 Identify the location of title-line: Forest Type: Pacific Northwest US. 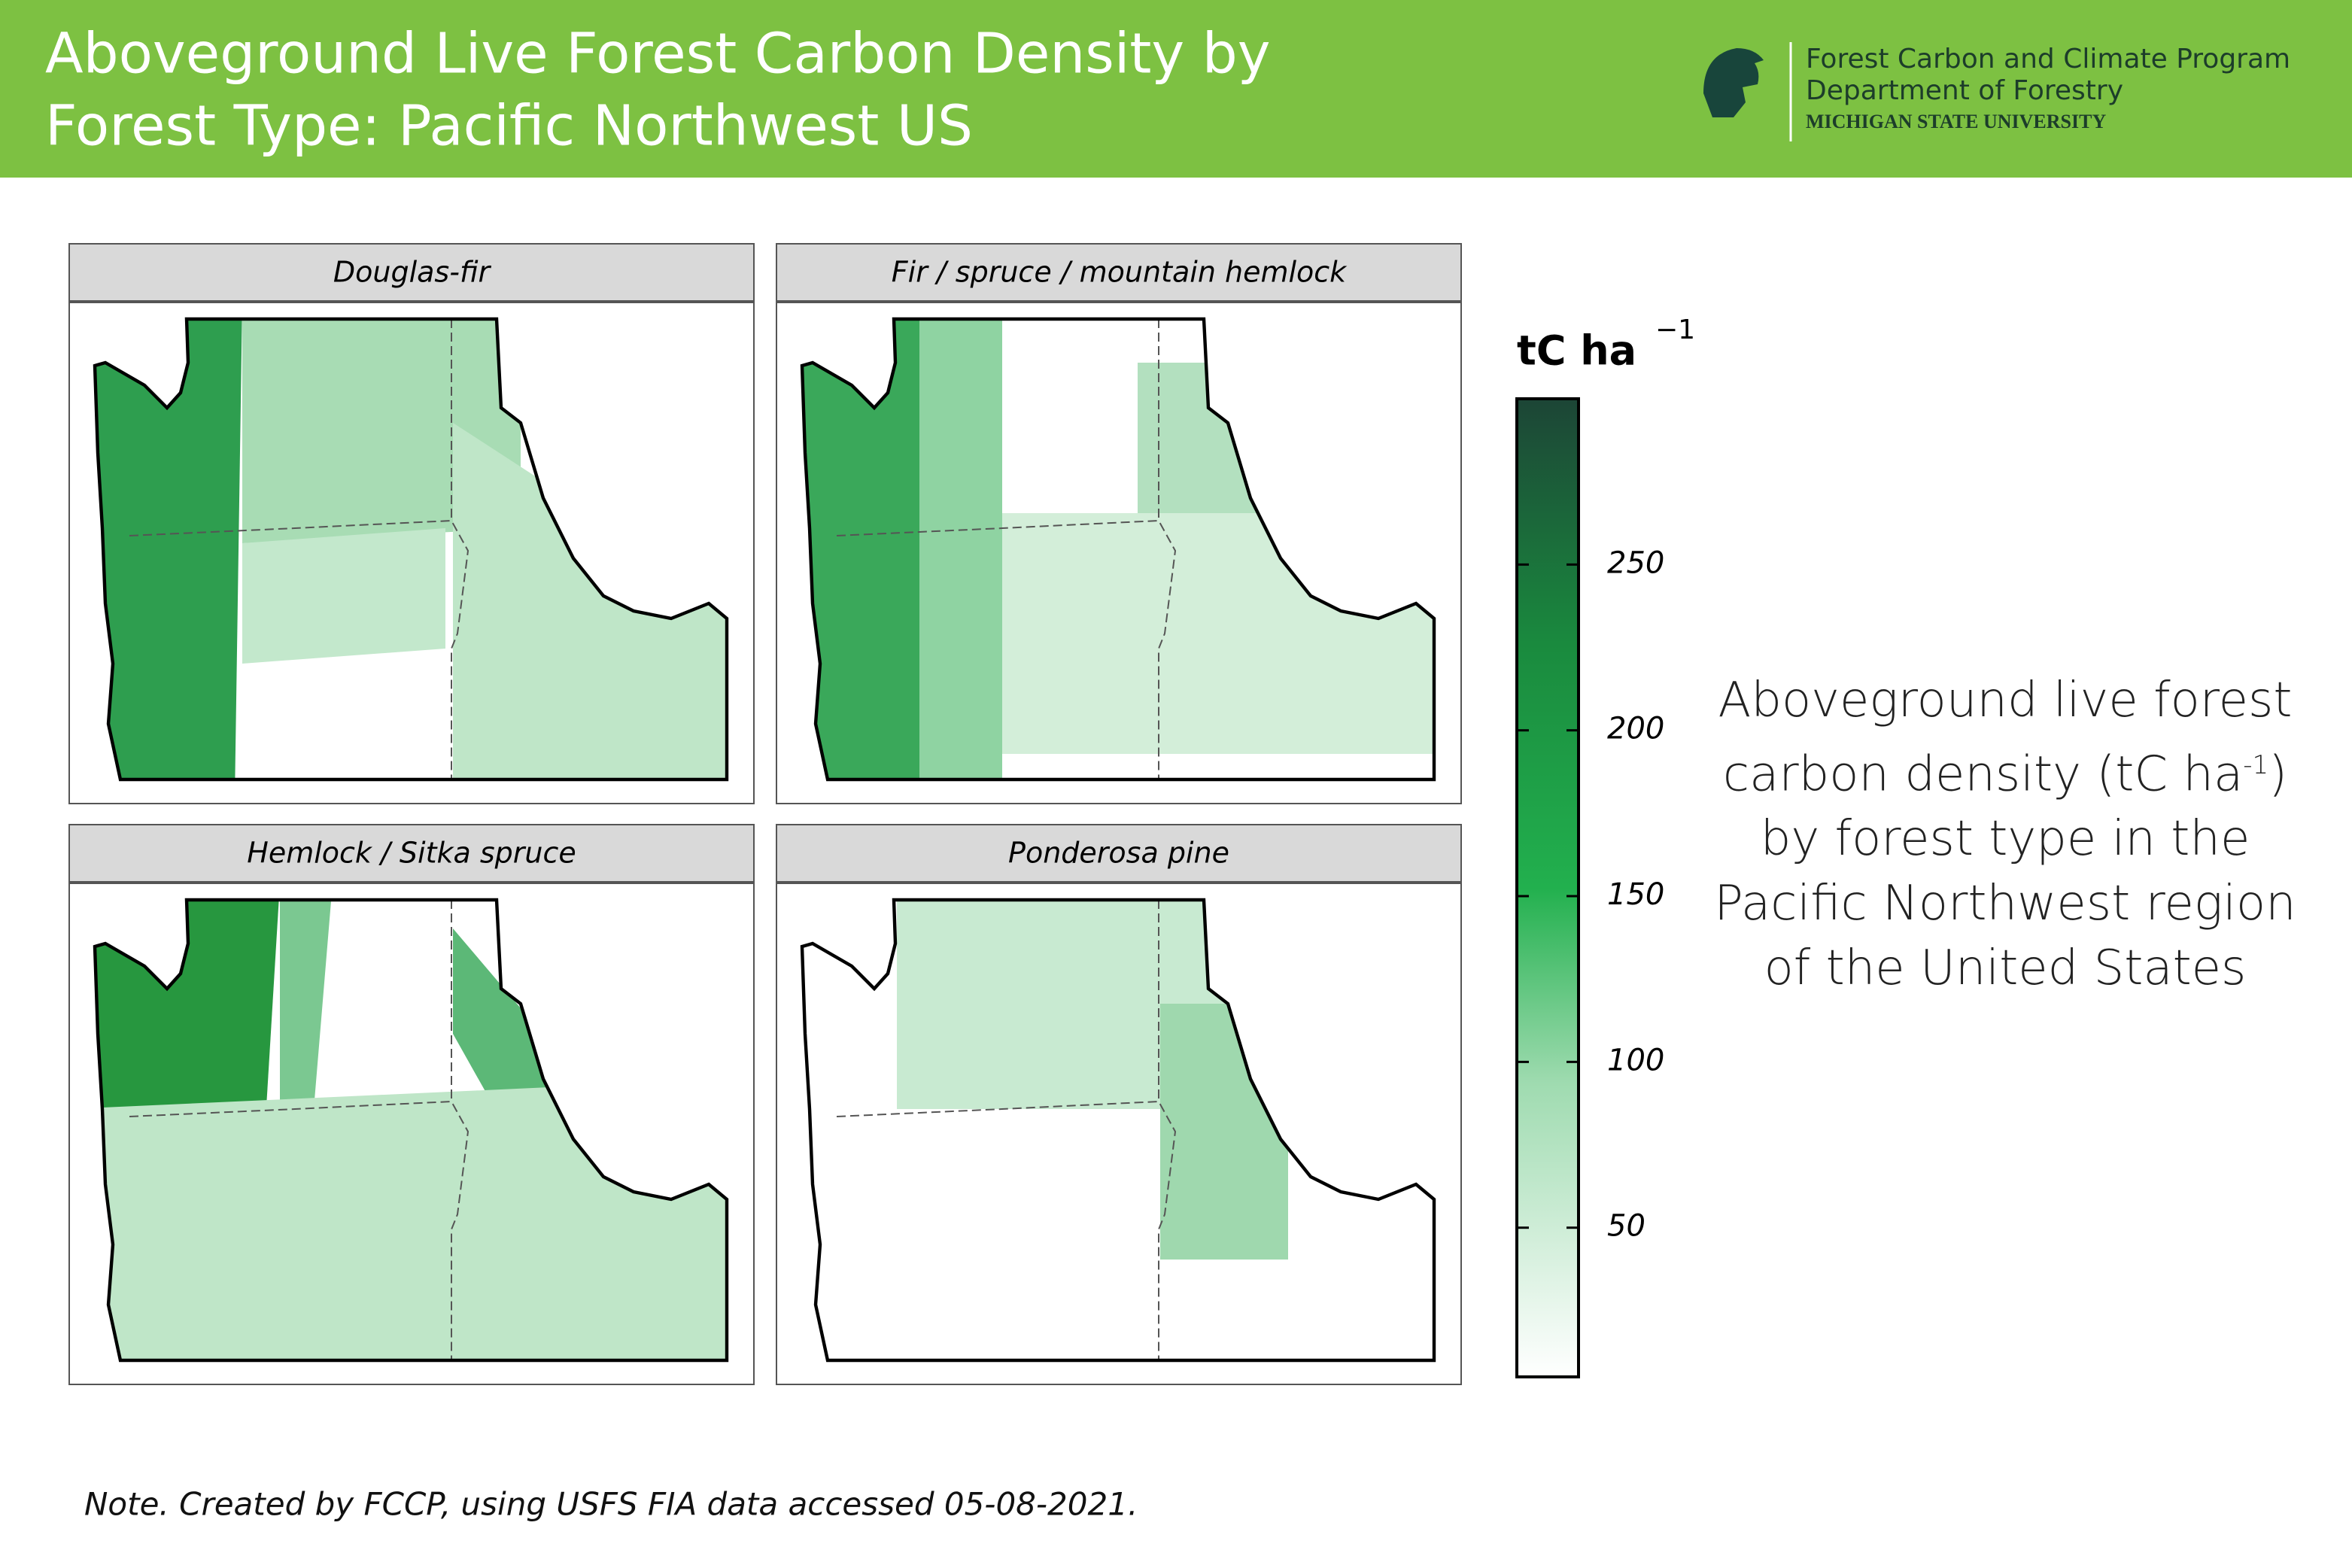
(509, 127).